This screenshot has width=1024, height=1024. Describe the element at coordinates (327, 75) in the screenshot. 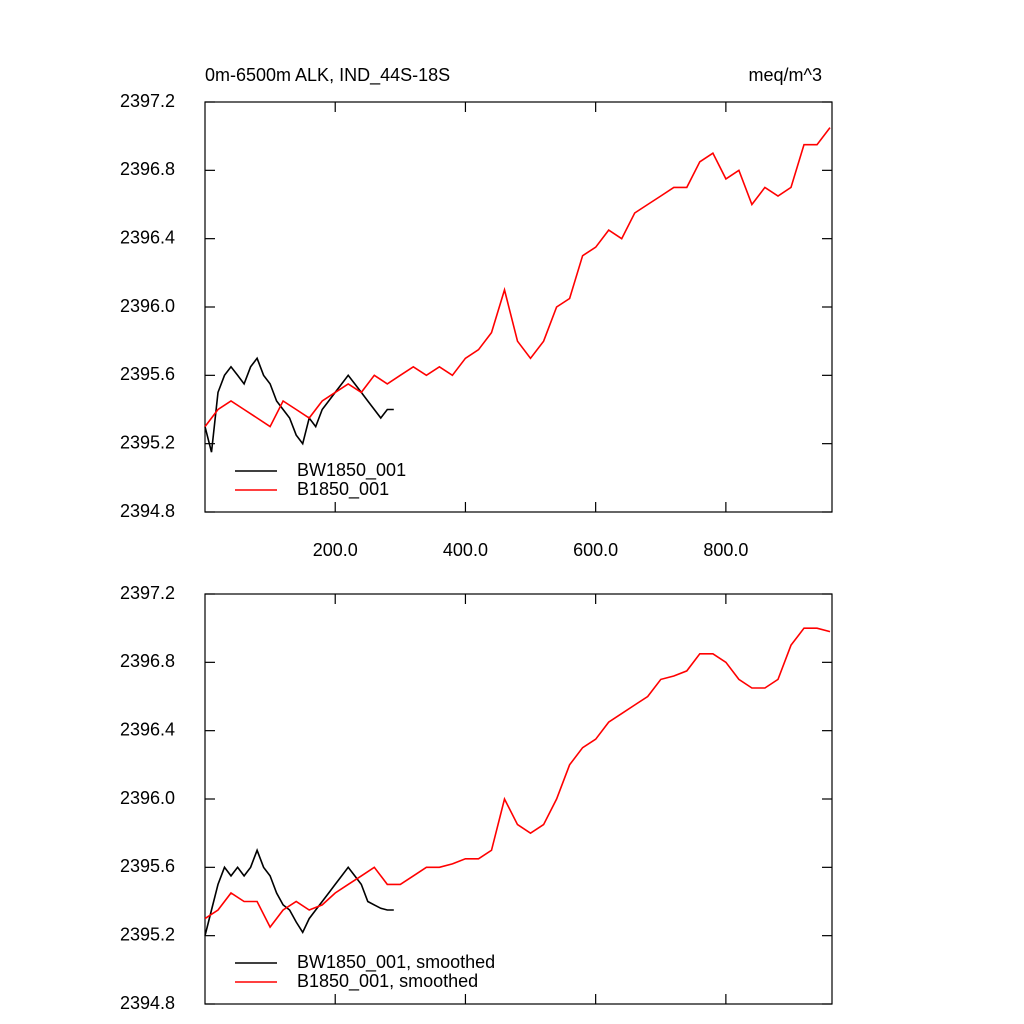

I see `chart-title: 0m-6500m ALK, IND_44S-18S` at that location.